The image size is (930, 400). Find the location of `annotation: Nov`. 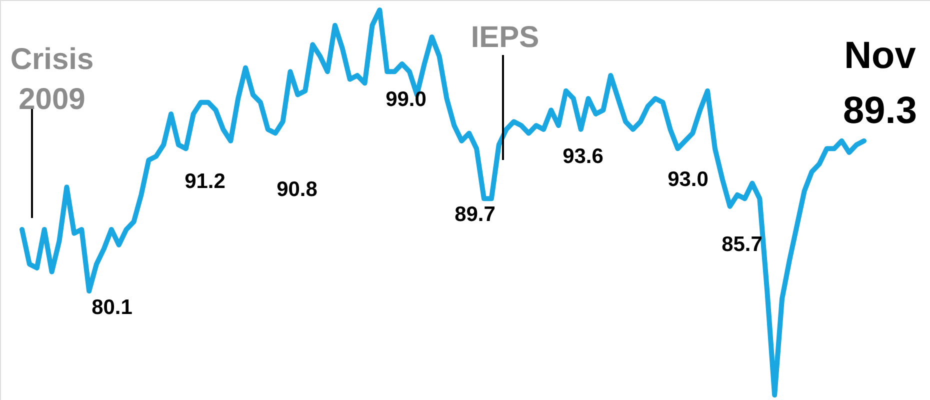

annotation: Nov is located at coordinates (880, 56).